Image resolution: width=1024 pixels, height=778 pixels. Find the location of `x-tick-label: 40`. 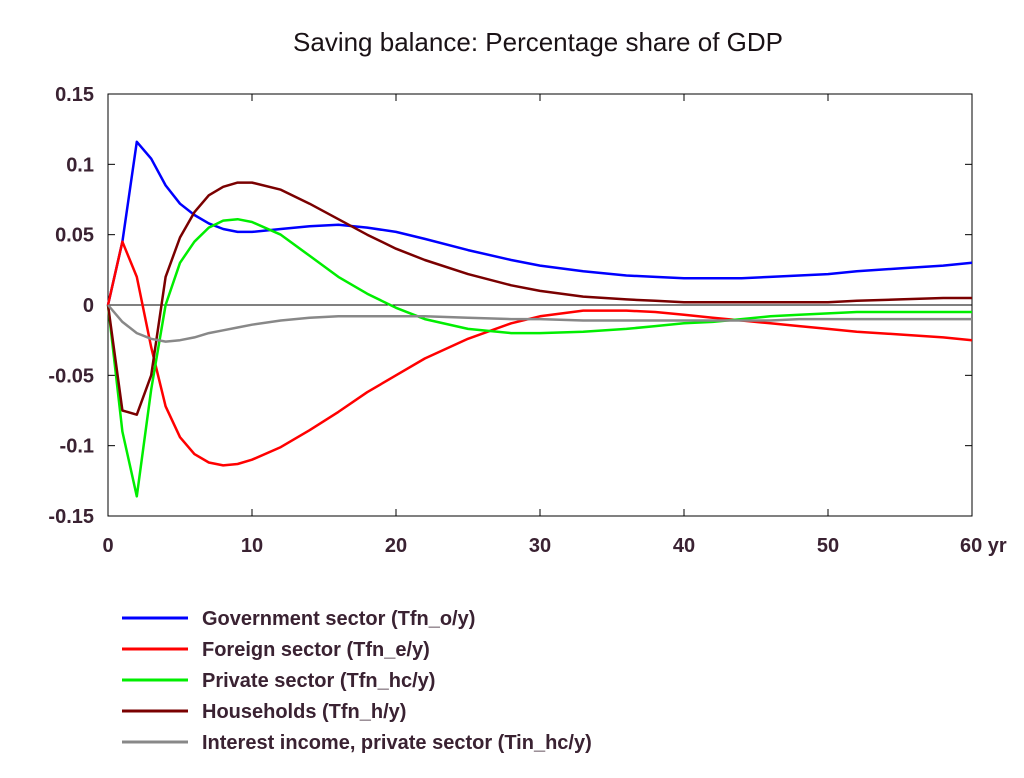

x-tick-label: 40 is located at coordinates (684, 546).